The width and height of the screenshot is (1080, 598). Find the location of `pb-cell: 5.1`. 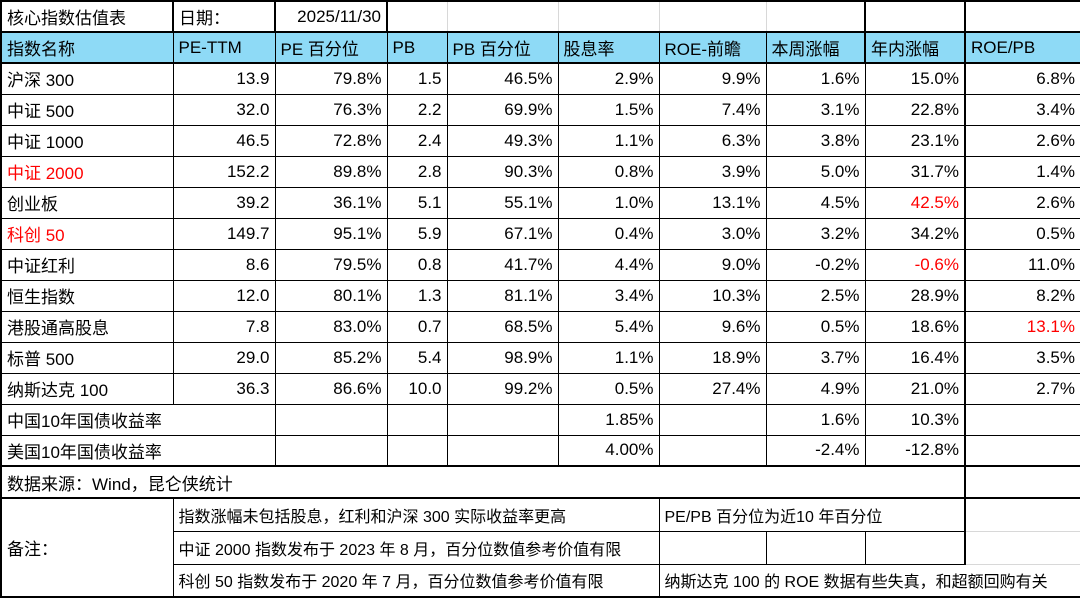

pb-cell: 5.1 is located at coordinates (417, 202).